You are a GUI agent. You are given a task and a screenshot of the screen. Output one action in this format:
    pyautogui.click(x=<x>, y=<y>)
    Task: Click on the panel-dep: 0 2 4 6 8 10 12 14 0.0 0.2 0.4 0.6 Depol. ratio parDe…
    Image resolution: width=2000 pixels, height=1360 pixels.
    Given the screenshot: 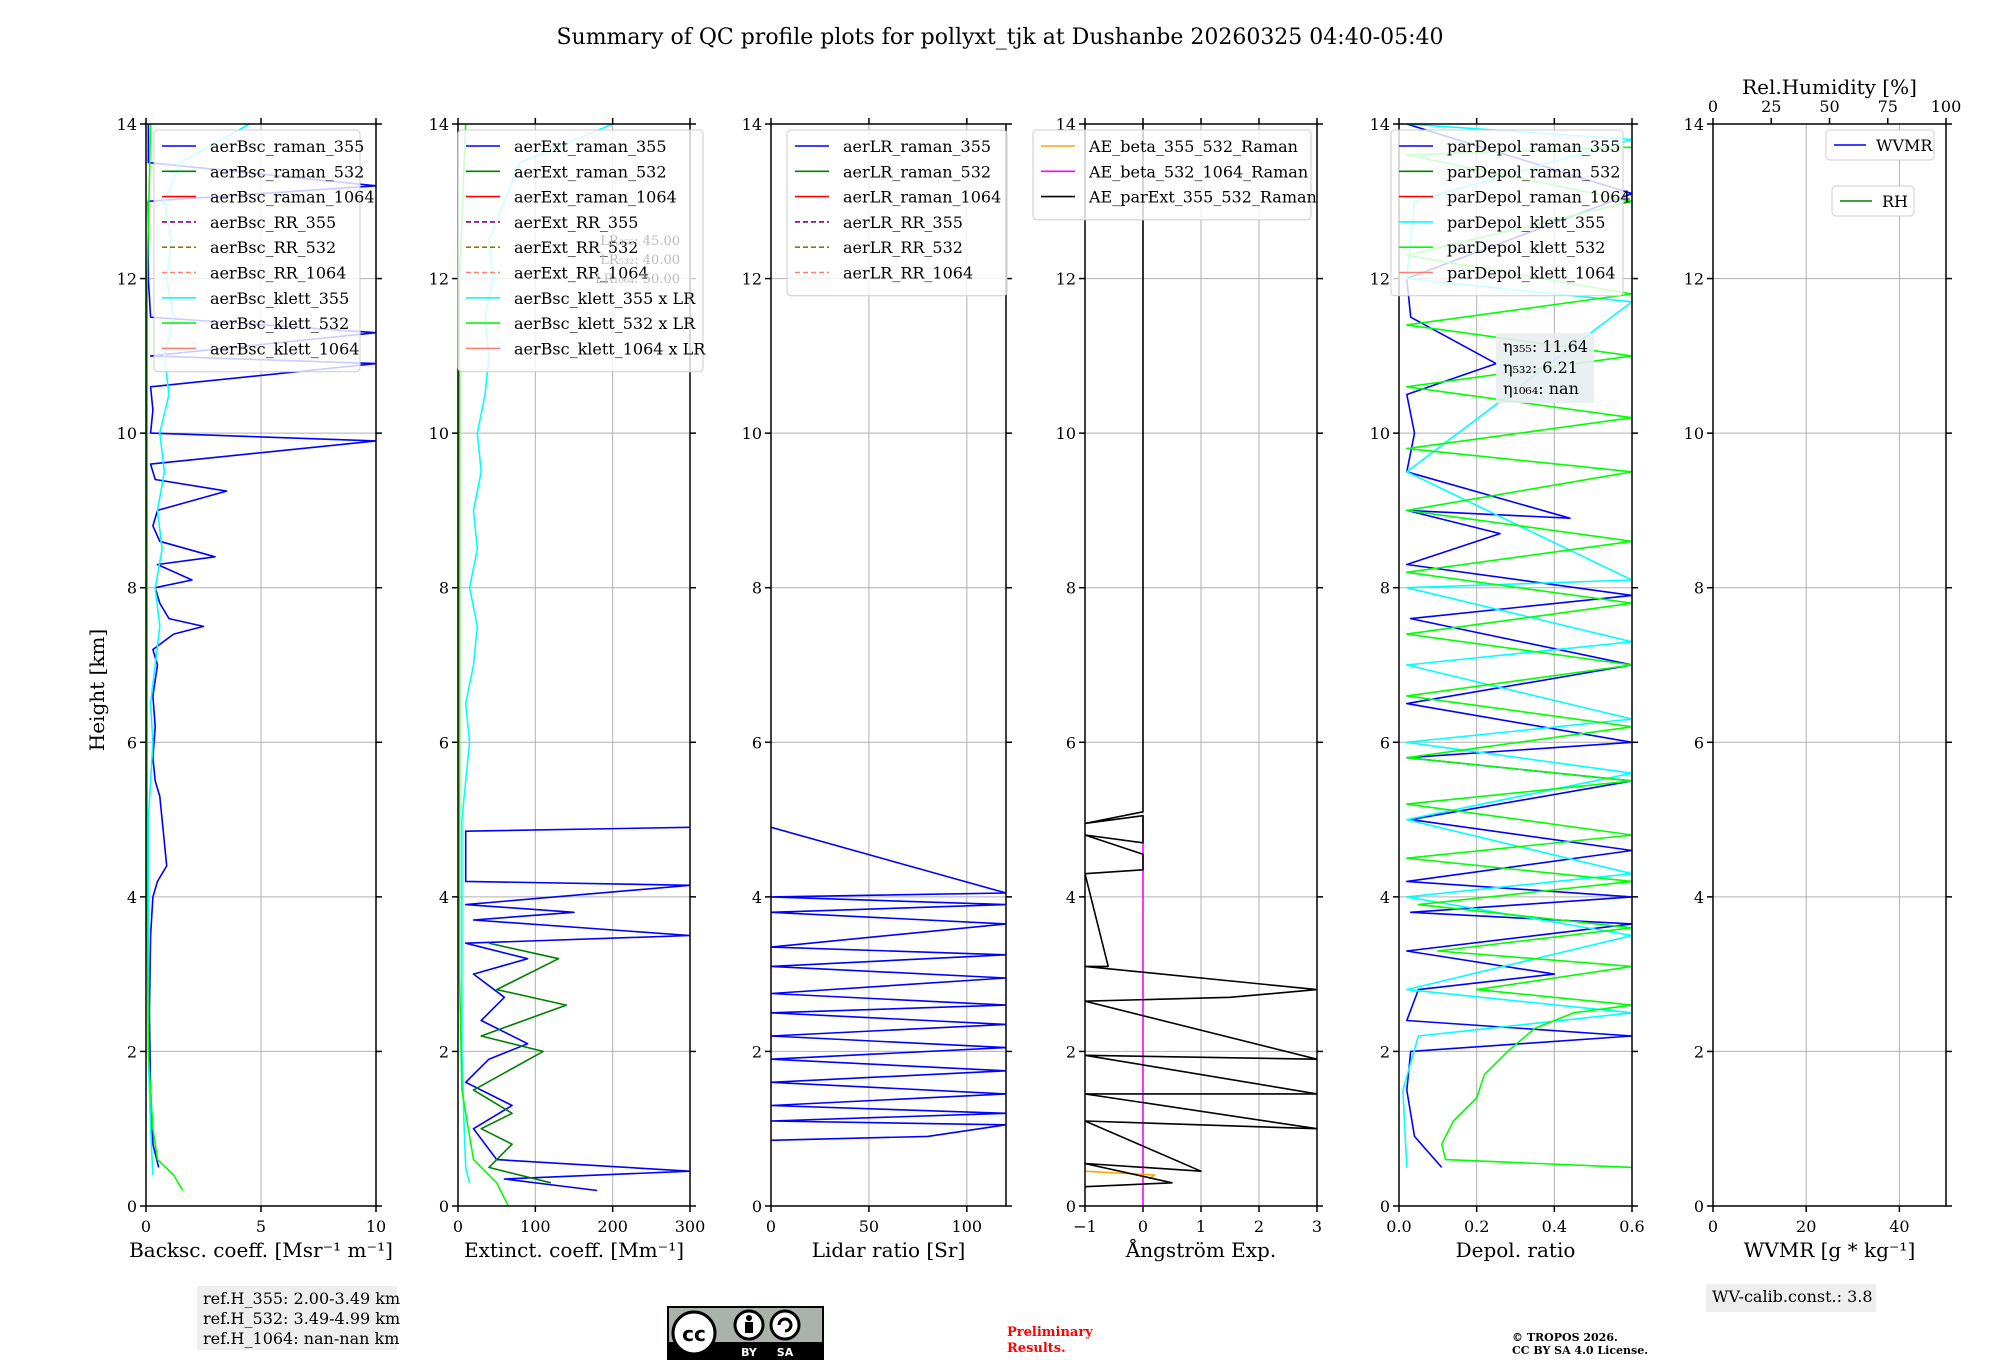 What is the action you would take?
    pyautogui.click(x=1507, y=688)
    